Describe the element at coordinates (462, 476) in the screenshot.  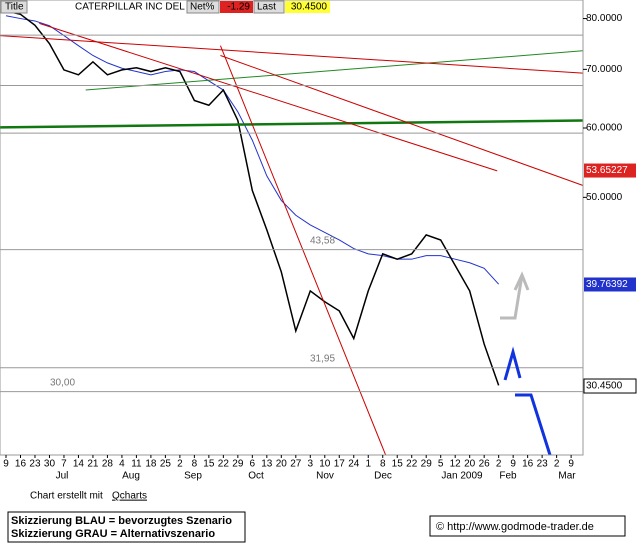
I see `month-label: Jan 2009` at that location.